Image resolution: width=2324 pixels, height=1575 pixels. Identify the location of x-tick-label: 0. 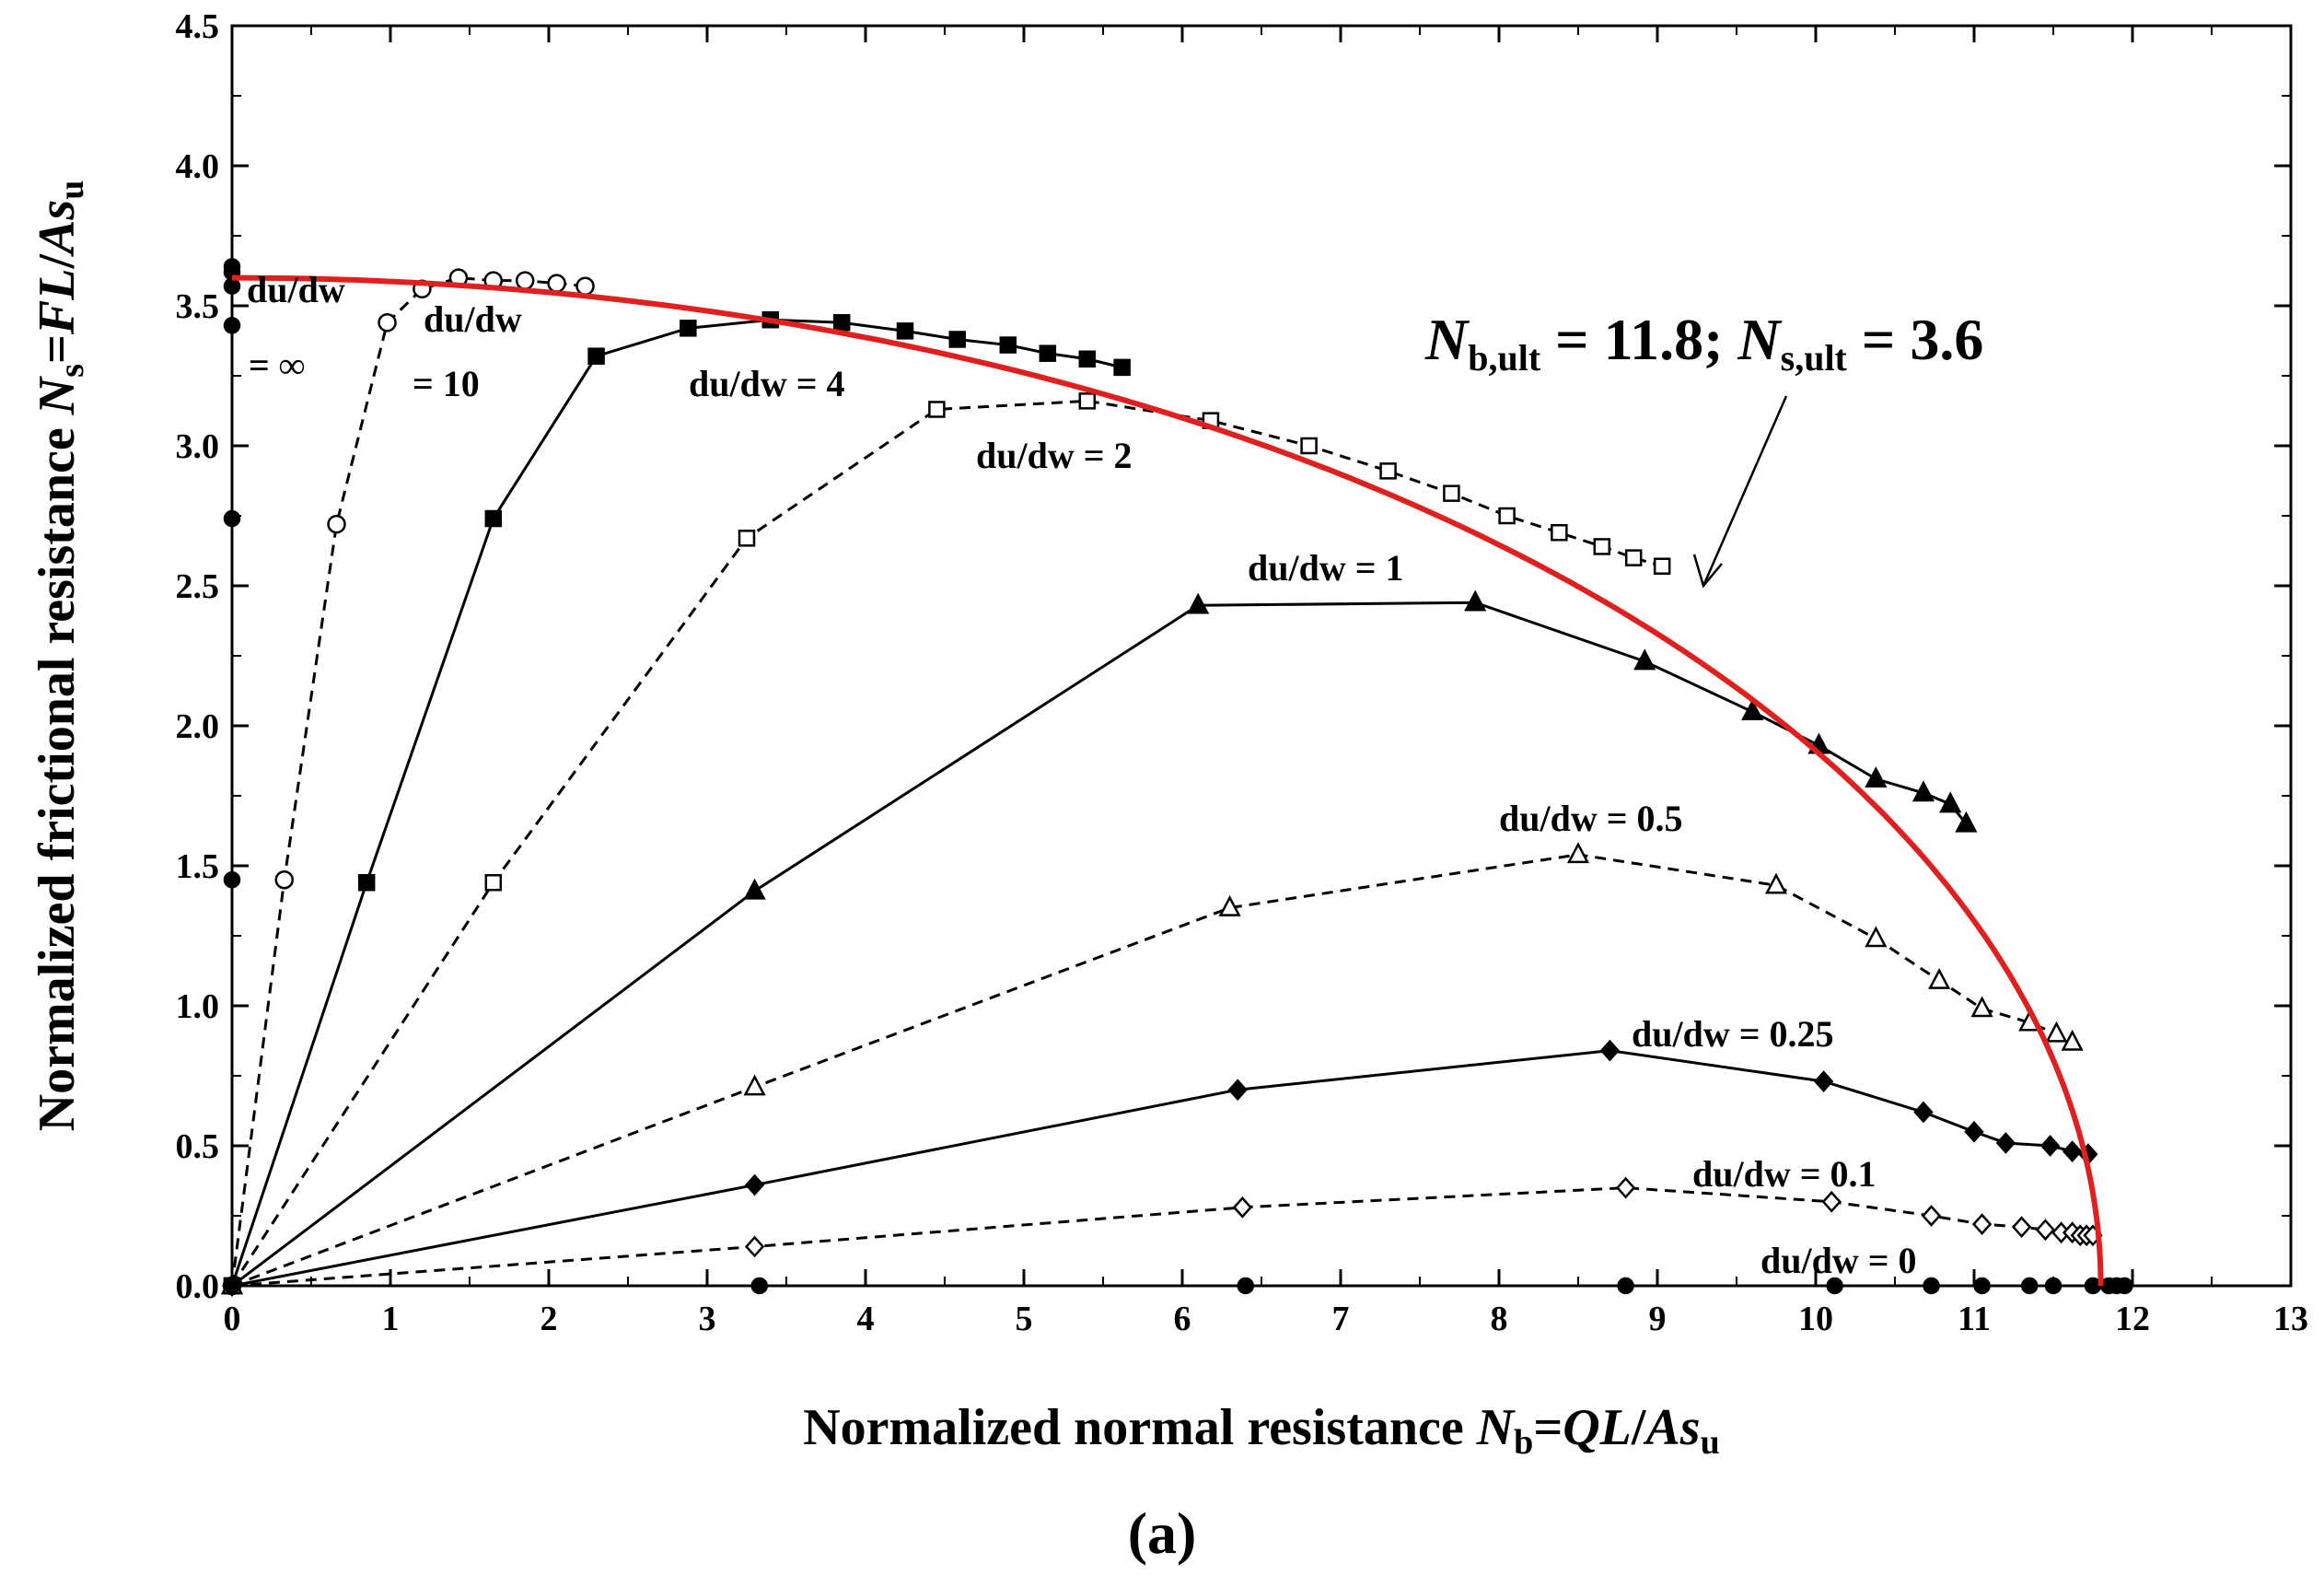
(233, 1319).